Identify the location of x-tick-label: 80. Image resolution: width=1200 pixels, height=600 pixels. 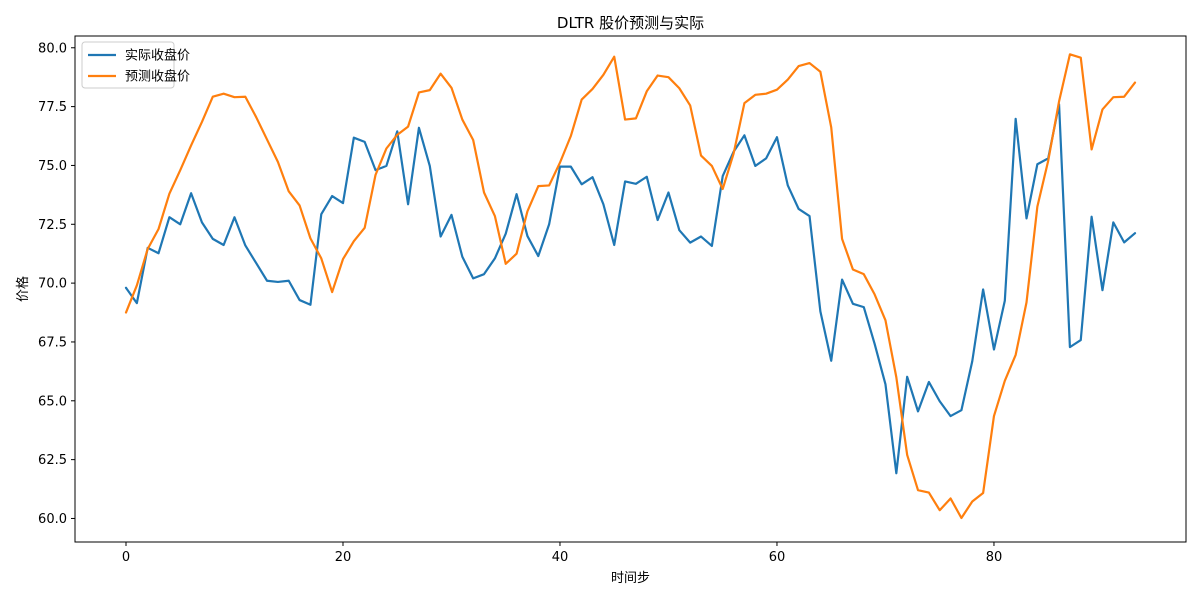
(994, 557).